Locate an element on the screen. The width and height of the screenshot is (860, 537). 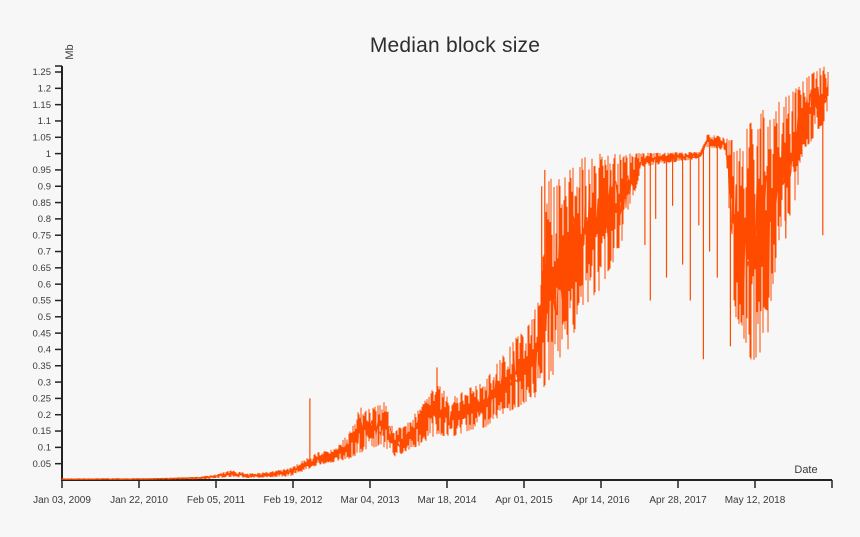
x-tick-label: Feb 05, 2011 is located at coordinates (216, 500).